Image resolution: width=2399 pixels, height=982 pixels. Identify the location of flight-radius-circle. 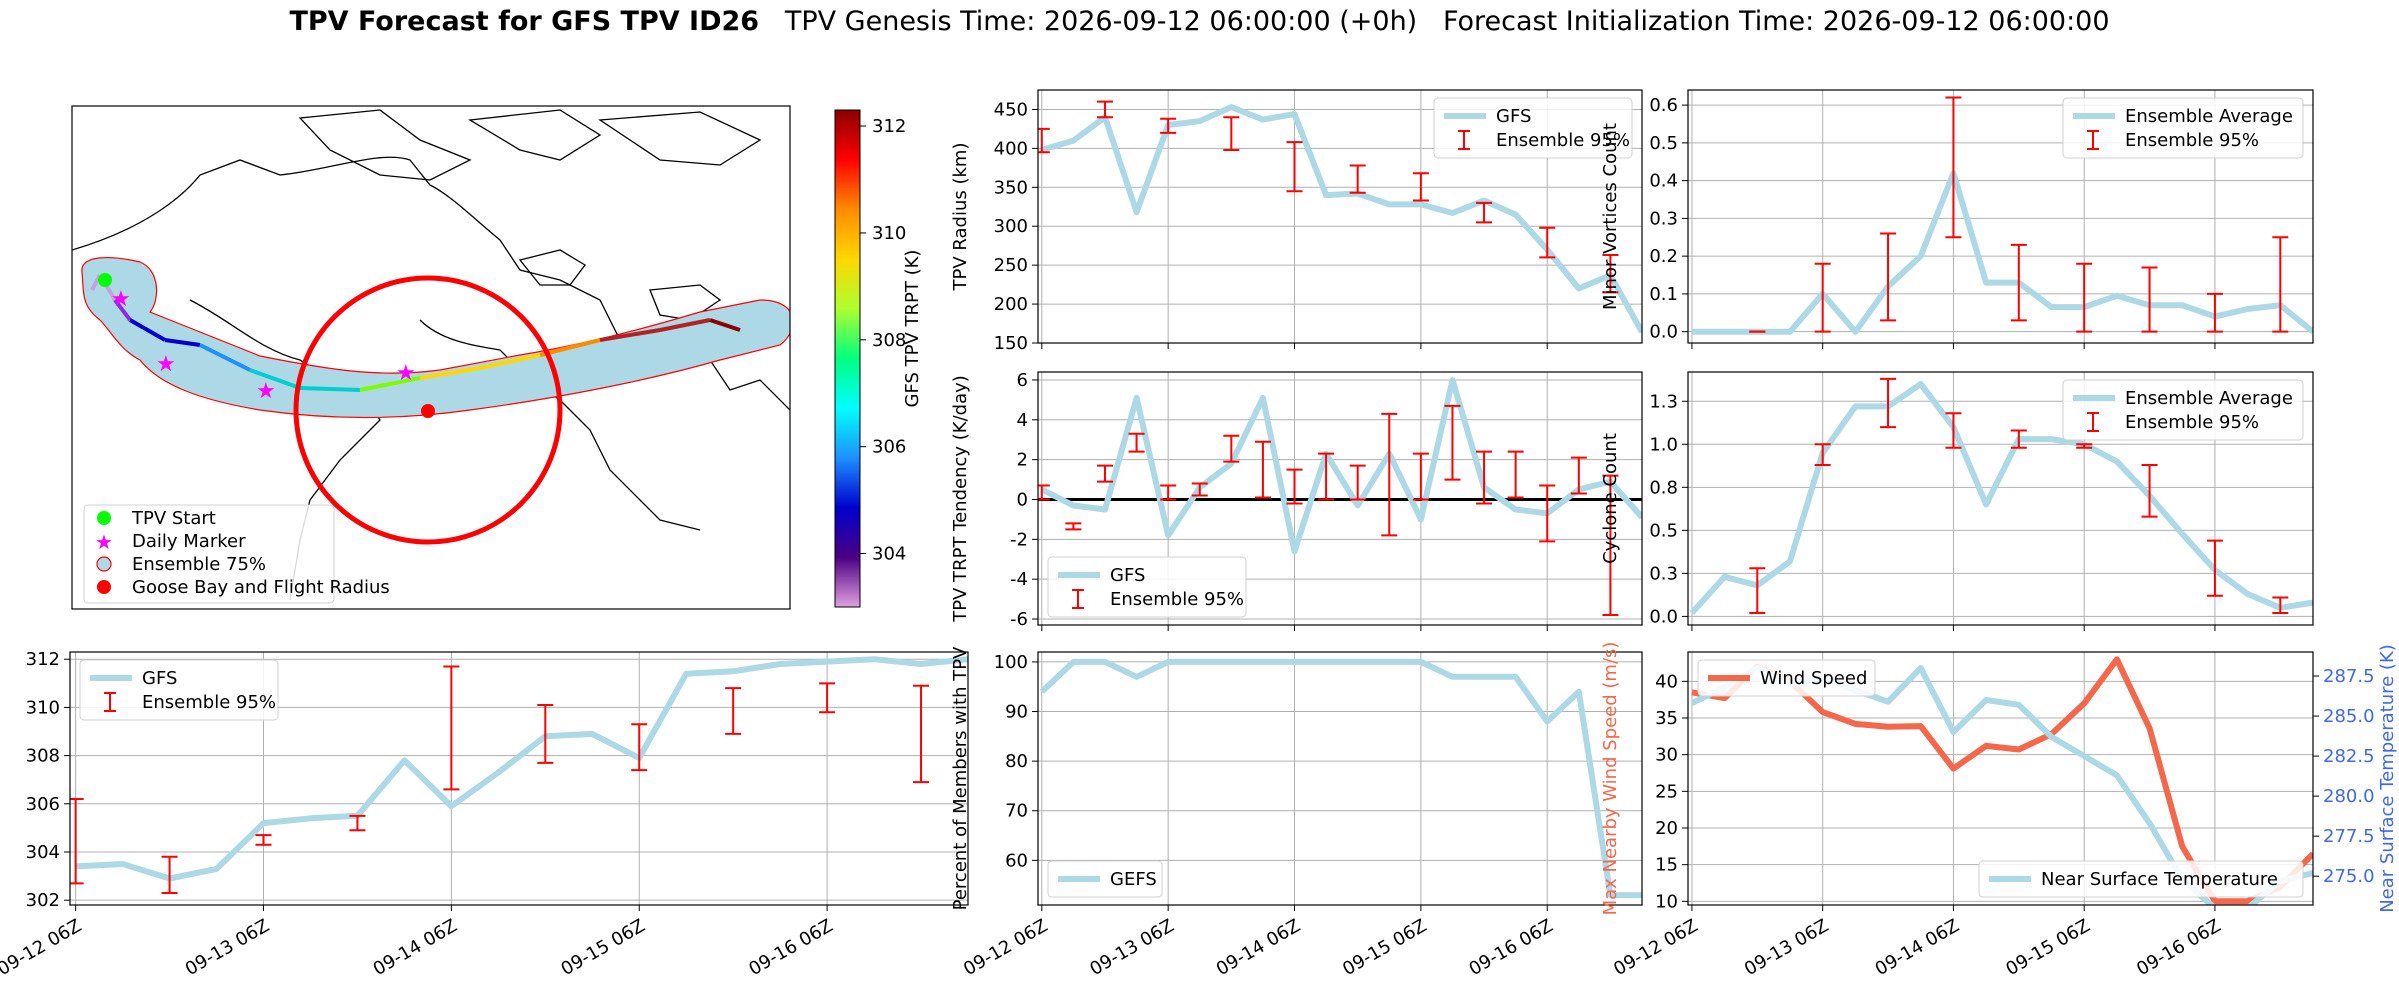
(428, 410).